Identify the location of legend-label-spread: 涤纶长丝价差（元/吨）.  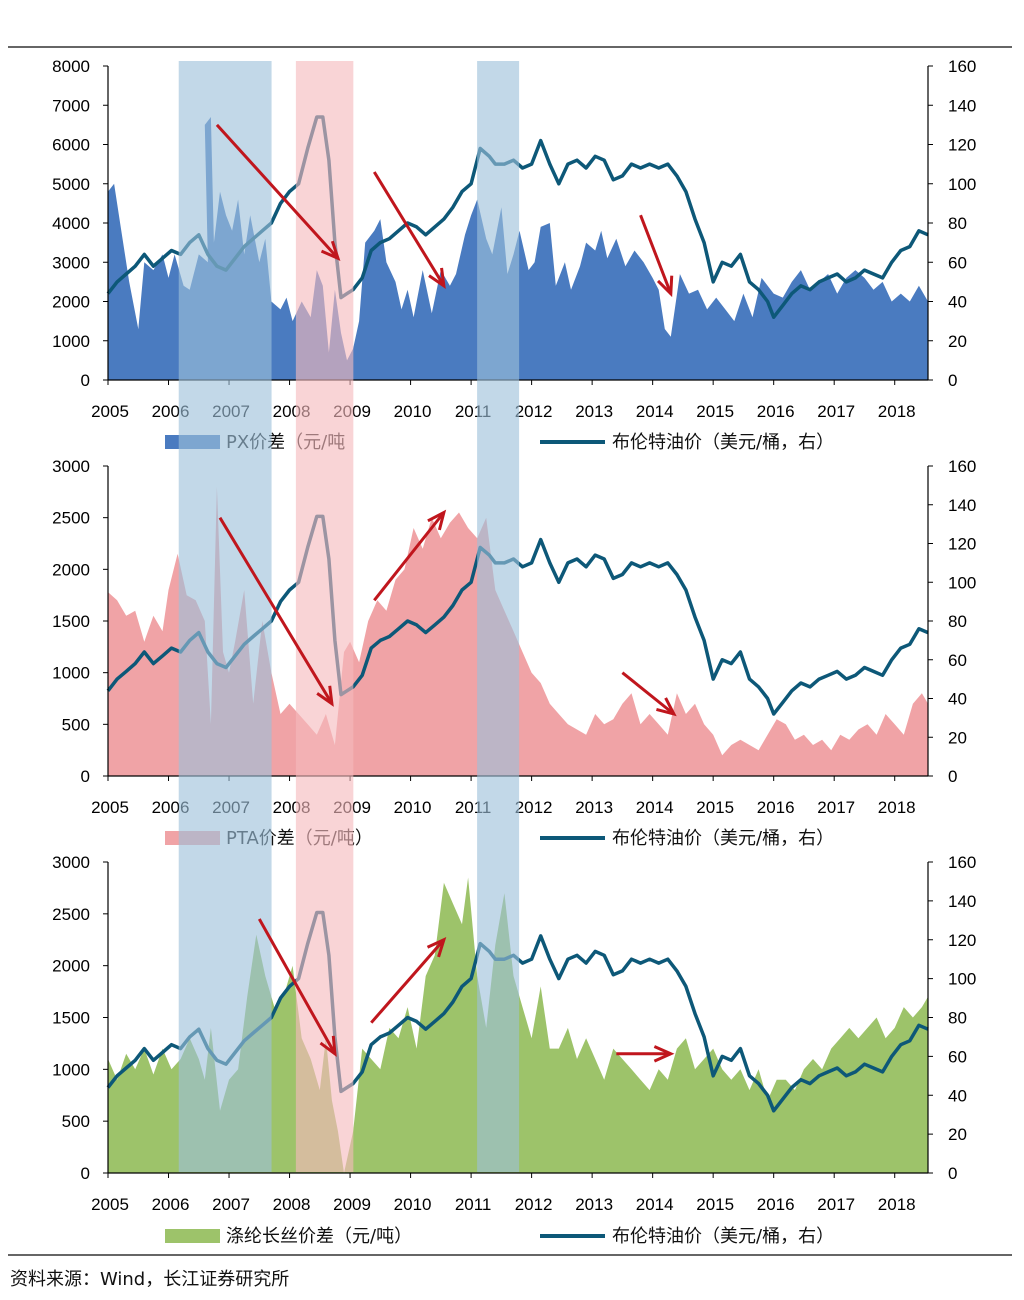
(319, 1236).